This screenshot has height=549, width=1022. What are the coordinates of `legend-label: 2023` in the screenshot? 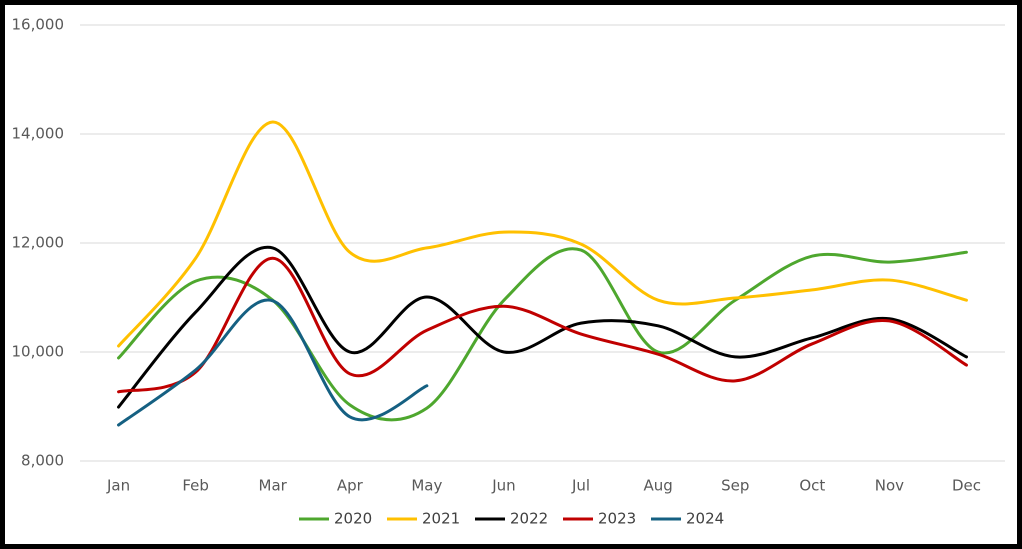 It's located at (617, 519).